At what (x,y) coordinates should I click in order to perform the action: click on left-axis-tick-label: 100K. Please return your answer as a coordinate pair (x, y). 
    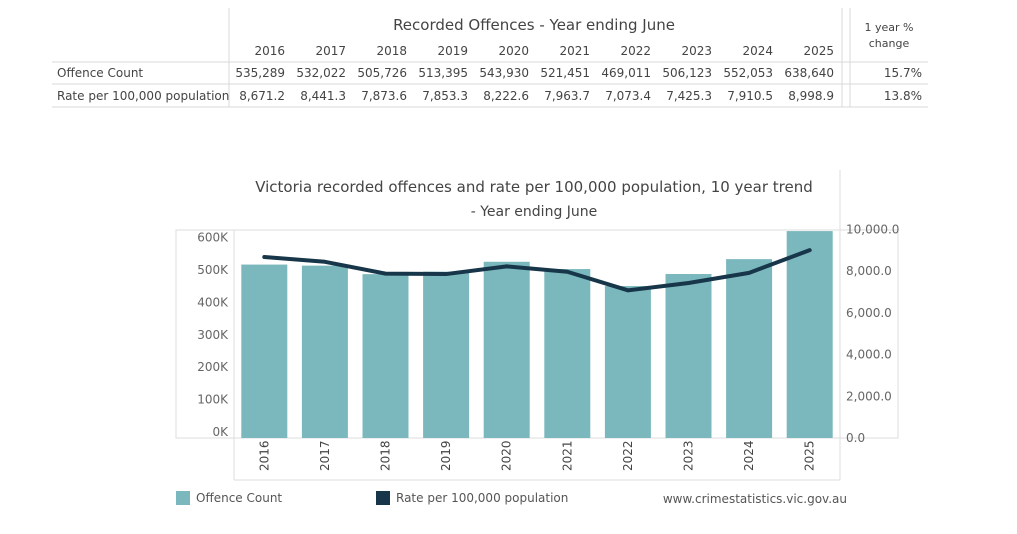
    Looking at the image, I should click on (213, 400).